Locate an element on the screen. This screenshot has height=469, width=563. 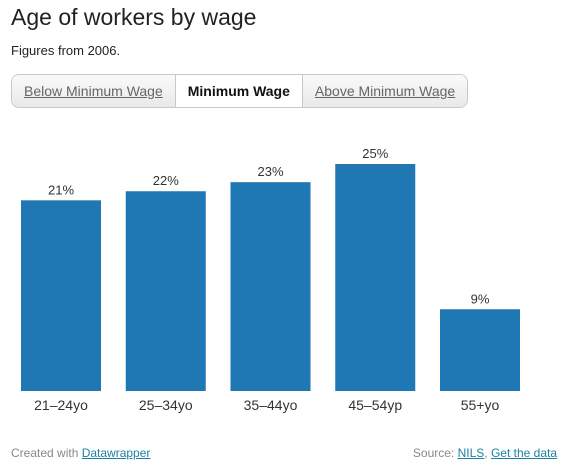
bar-value-label-1: 21% is located at coordinates (61, 189).